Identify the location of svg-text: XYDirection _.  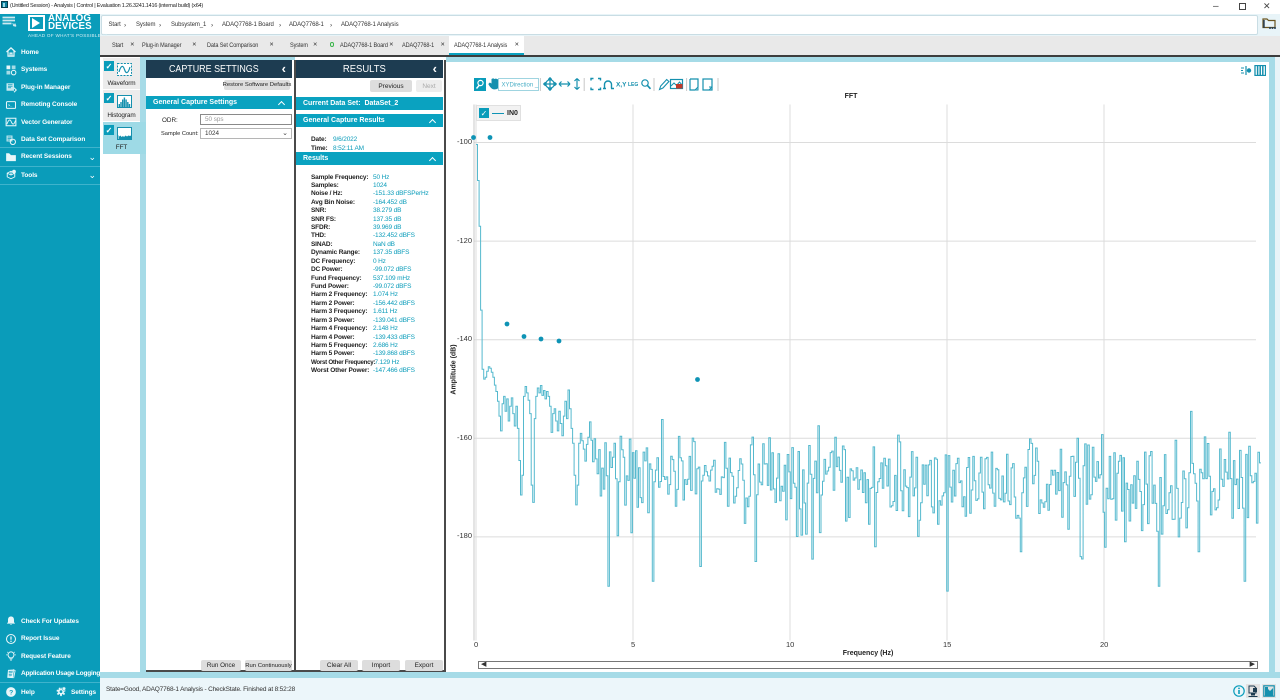
(520, 85).